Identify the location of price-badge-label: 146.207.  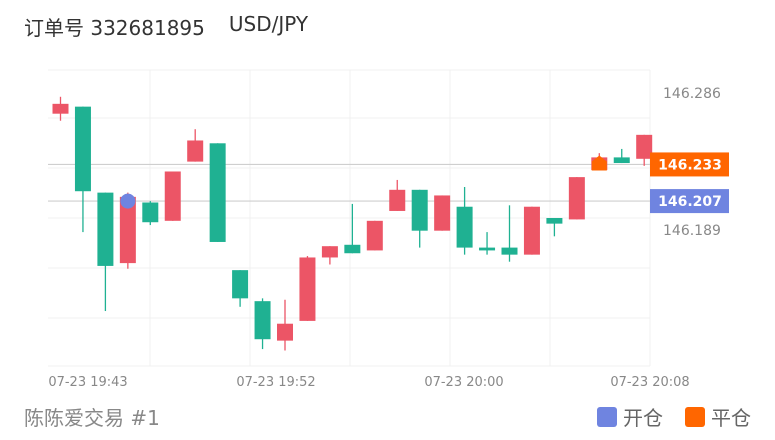
(690, 202).